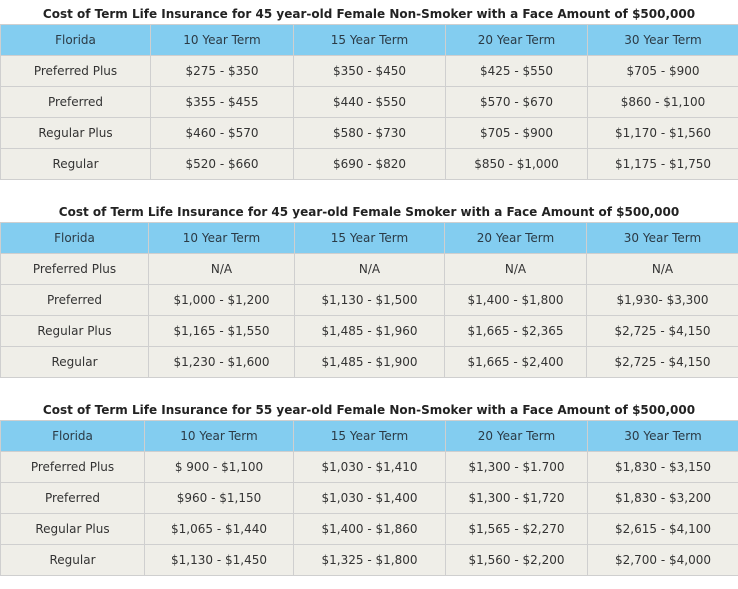 This screenshot has height=589, width=738. What do you see at coordinates (222, 164) in the screenshot?
I see `rate-cell: $520 - $660` at bounding box center [222, 164].